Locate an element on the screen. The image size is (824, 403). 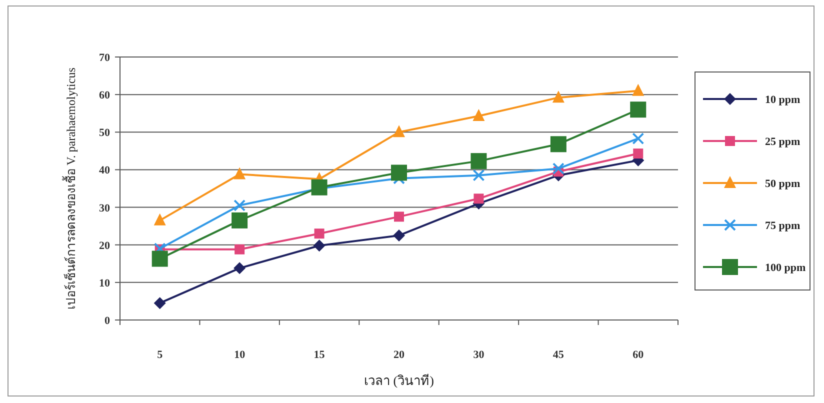
x-tick-label: 20 is located at coordinates (399, 355).